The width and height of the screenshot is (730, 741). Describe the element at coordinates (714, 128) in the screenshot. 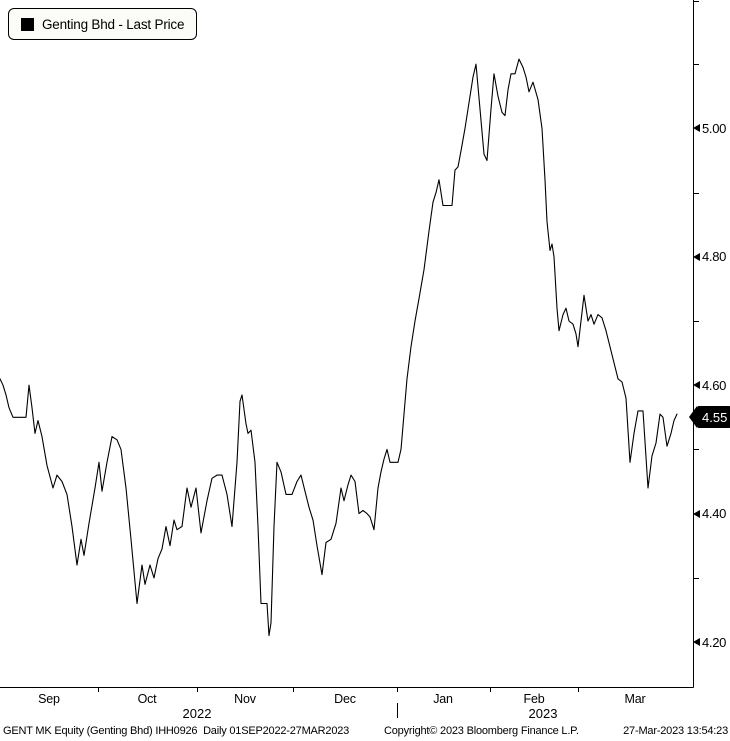

I see `y-axis-label-text: 5.00` at that location.